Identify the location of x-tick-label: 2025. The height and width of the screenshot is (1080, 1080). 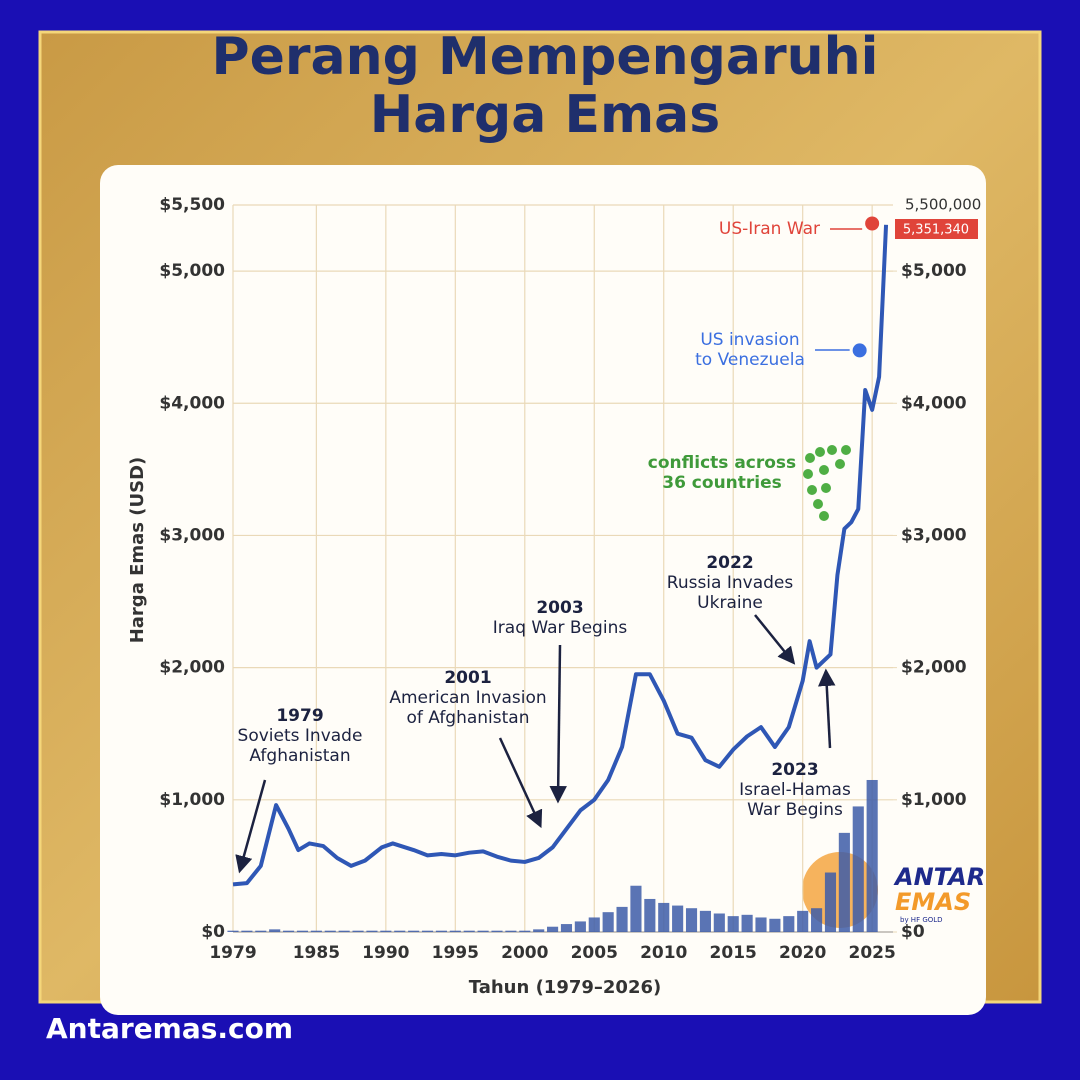
(871, 953).